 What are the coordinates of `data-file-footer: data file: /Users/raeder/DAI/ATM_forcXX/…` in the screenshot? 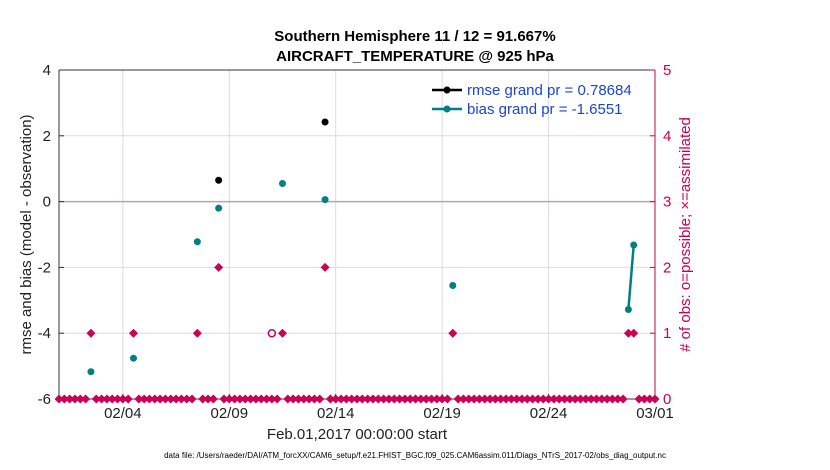 It's located at (415, 455).